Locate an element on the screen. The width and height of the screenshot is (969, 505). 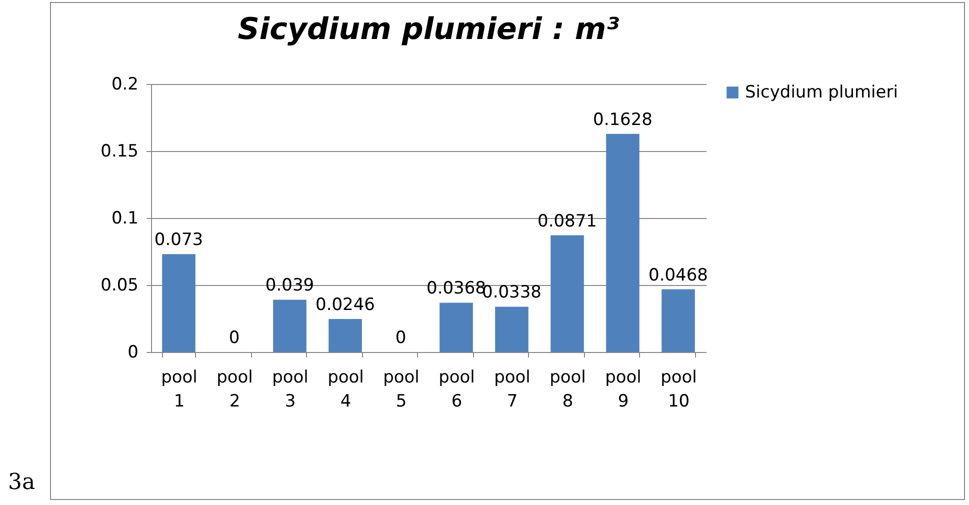
data-label: 0.1628 is located at coordinates (622, 120).